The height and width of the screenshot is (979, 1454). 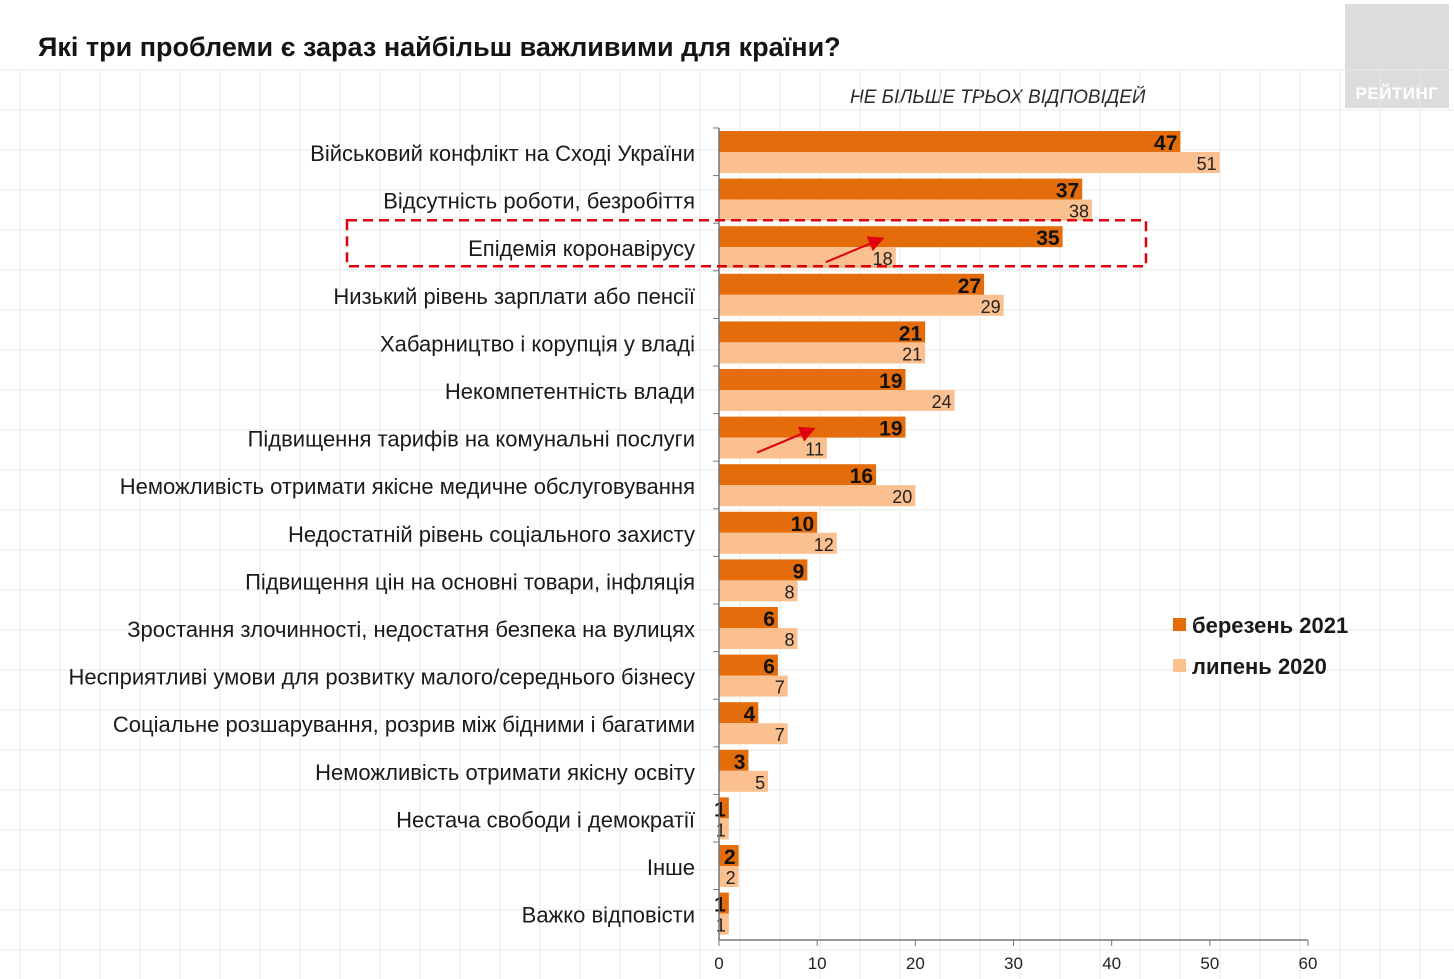 I want to click on category-label: Некомпетентність влади, so click(x=570, y=391).